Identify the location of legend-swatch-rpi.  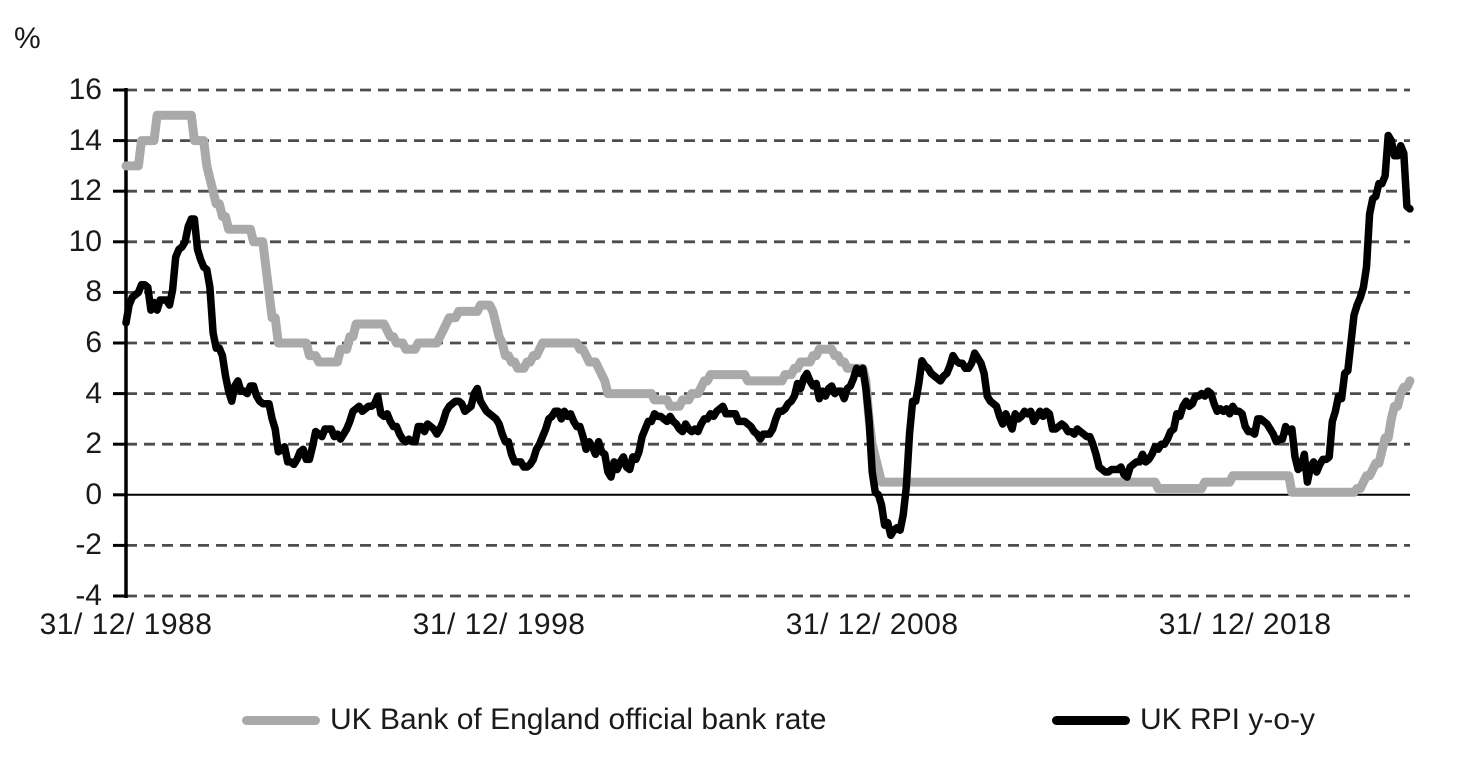
(1091, 720).